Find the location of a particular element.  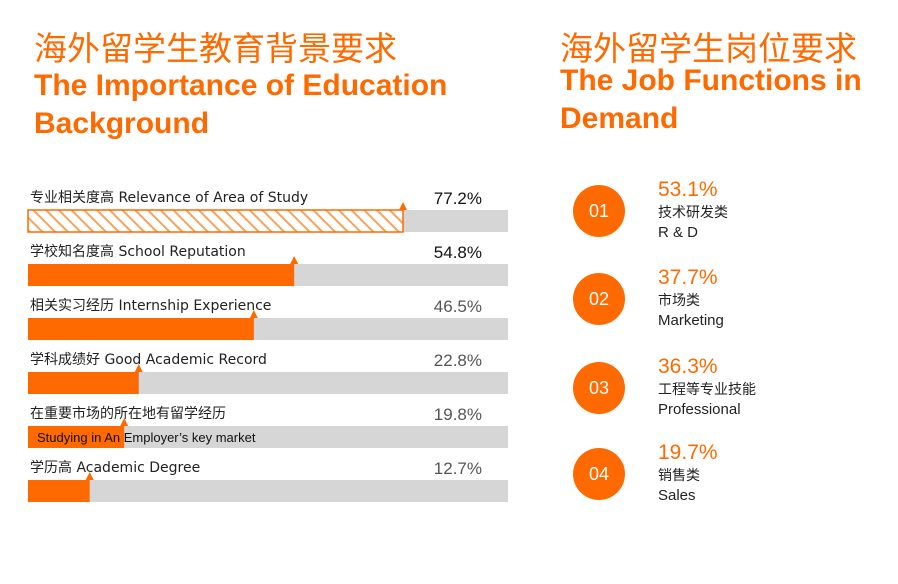

bar-category-label: 相关实习经历 Internship Experience is located at coordinates (150, 306).